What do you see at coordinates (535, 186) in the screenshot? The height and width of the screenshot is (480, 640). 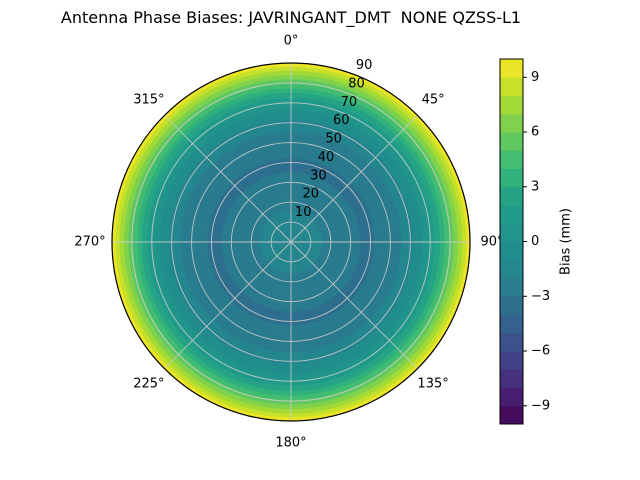 I see `colorbar-tick-label: 3` at bounding box center [535, 186].